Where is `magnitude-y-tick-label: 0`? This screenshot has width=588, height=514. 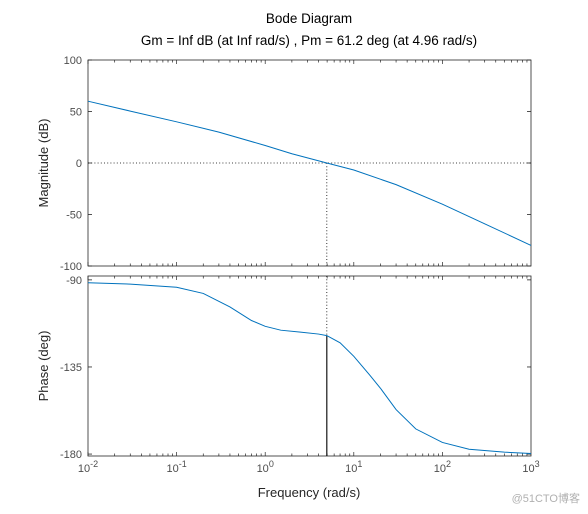
magnitude-y-tick-label: 0 is located at coordinates (79, 164).